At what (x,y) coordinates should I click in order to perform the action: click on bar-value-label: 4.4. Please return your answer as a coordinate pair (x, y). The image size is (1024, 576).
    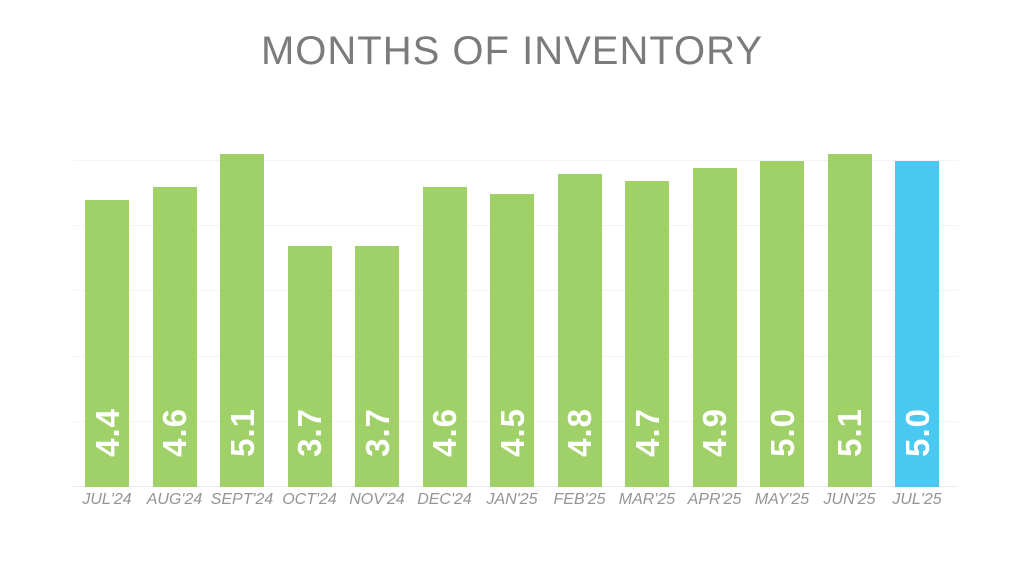
    Looking at the image, I should click on (107, 432).